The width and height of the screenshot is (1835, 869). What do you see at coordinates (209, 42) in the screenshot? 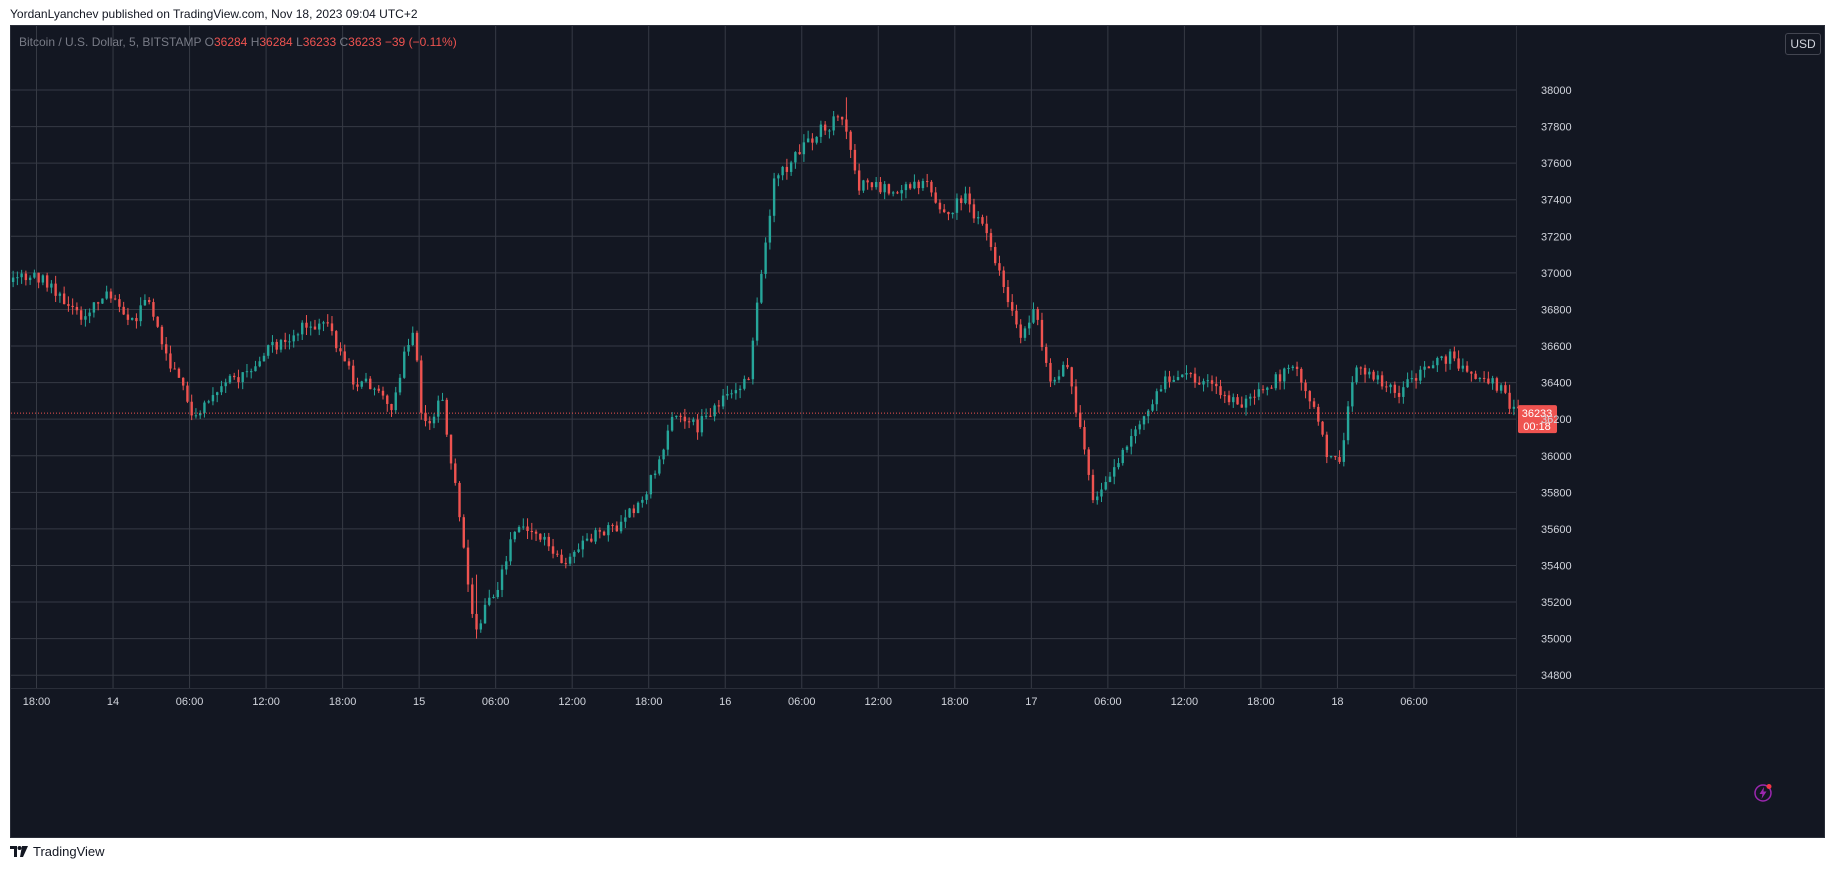
I see `open-label: O` at bounding box center [209, 42].